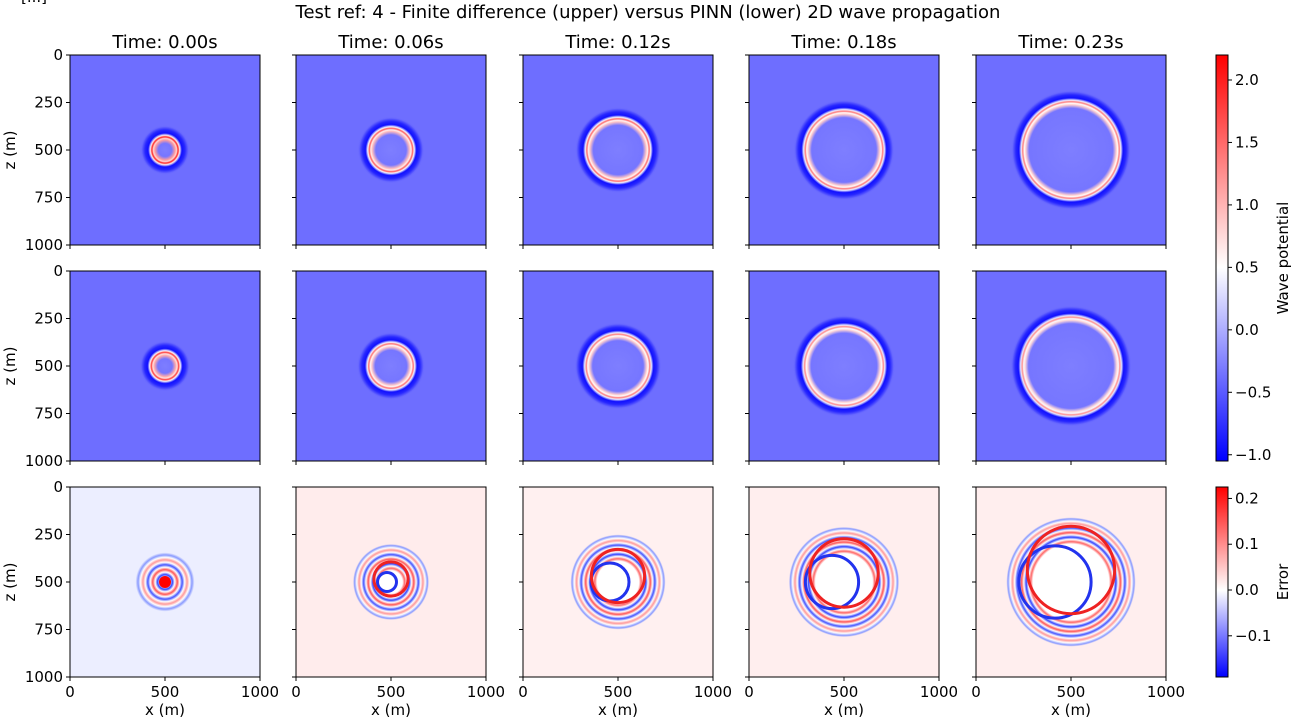 Image resolution: width=1296 pixels, height=720 pixels. I want to click on panel-2-3: 0 500 1000 x (m), so click(851, 602).